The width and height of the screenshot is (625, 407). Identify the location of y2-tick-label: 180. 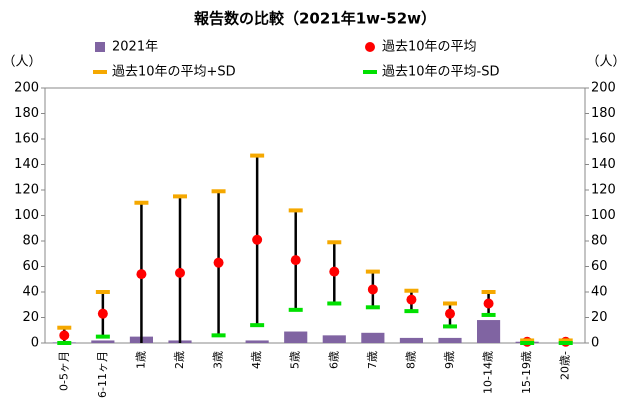
(603, 113).